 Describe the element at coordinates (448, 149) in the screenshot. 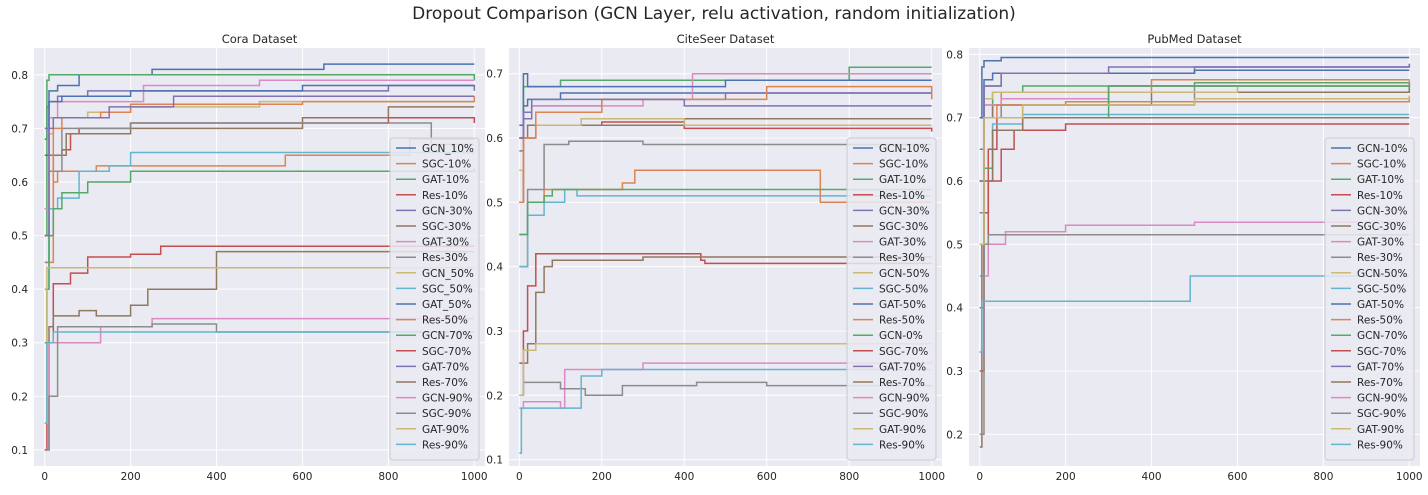

I see `legend-label: GCN_10%` at that location.